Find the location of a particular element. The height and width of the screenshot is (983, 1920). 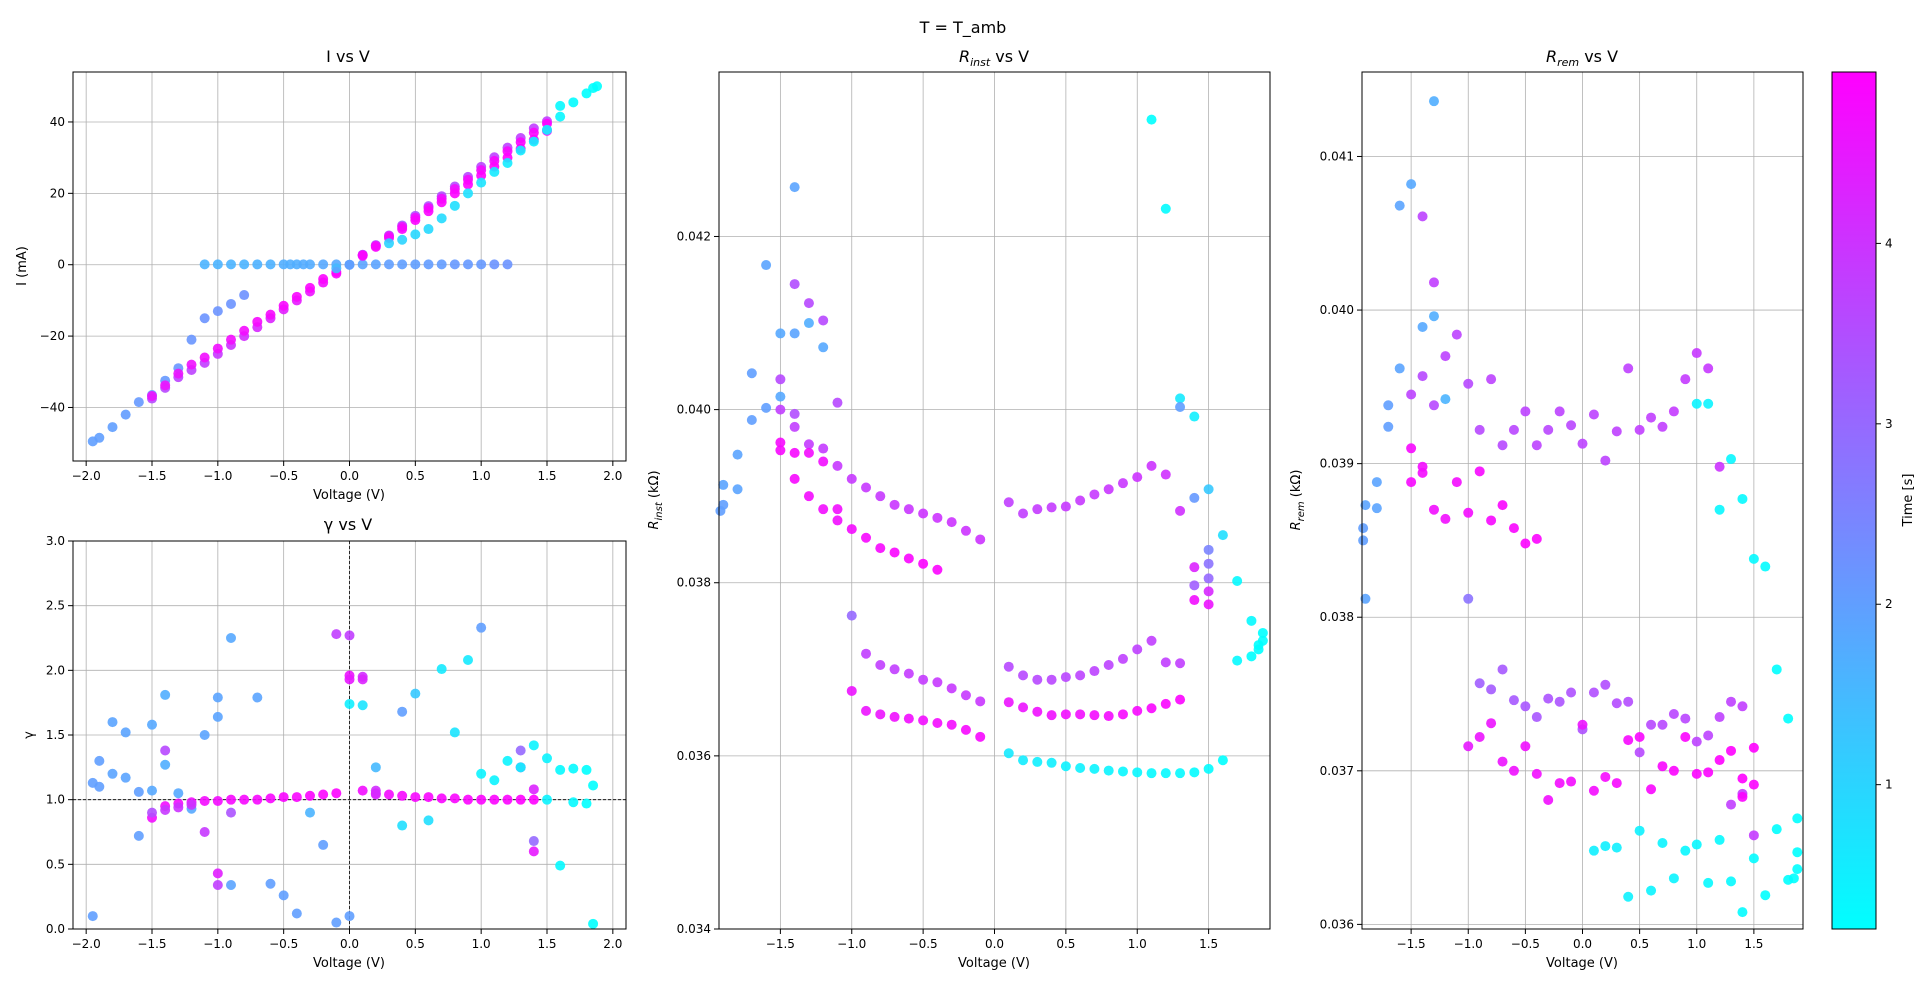

colorbar-label: Time [s] is located at coordinates (1908, 501).